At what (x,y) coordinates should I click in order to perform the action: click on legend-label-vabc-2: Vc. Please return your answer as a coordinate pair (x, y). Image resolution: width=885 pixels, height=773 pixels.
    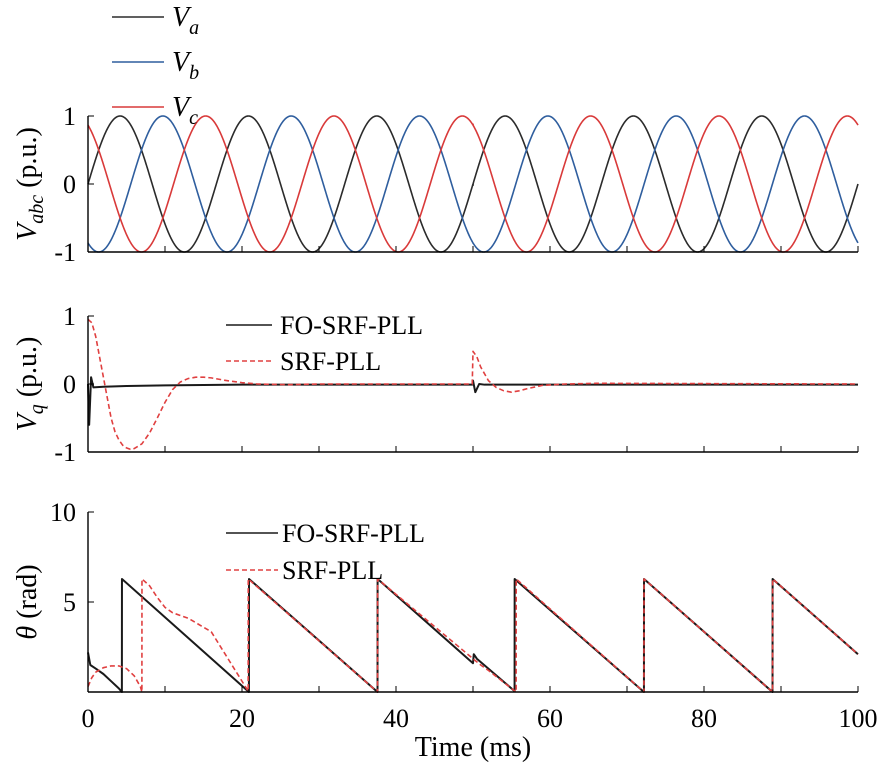
    Looking at the image, I should click on (185, 110).